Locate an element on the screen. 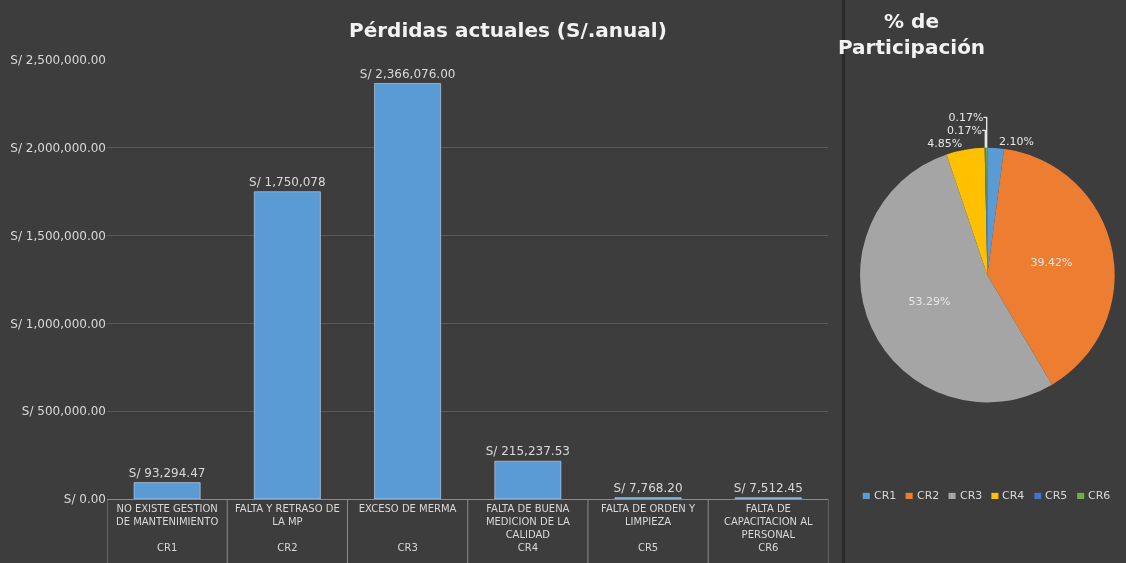  x-tick-label: FALTA DE CAPACITACION AL PERSONAL CR6 is located at coordinates (768, 528).